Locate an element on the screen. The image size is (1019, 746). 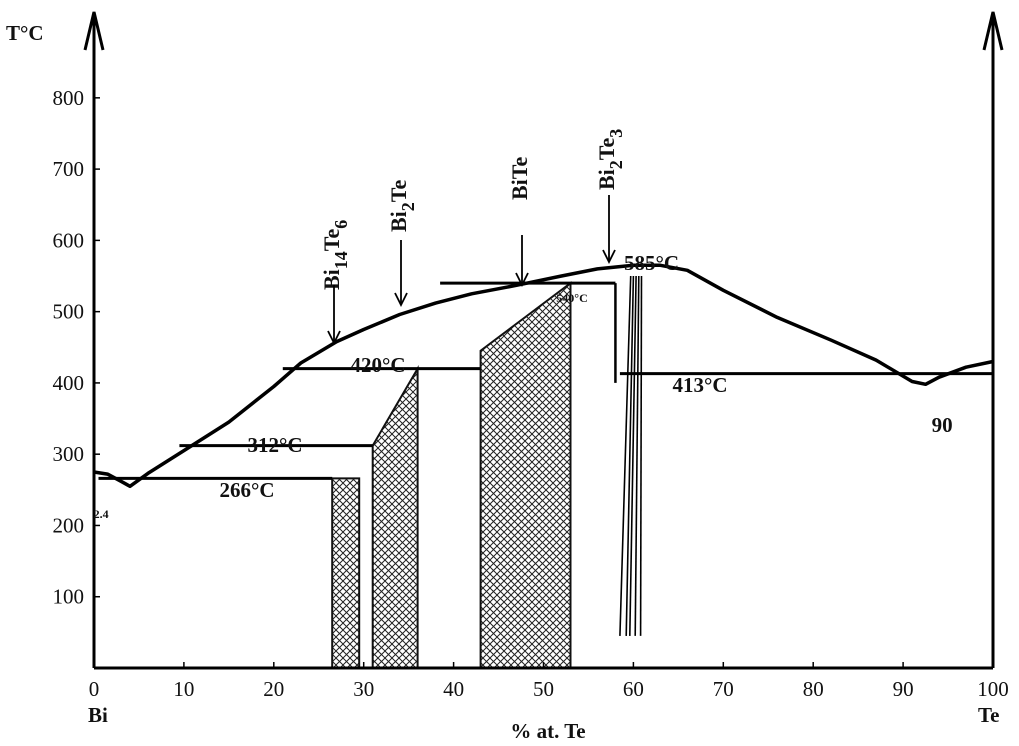
isotherm-label: 540°C is located at coordinates (571, 298).